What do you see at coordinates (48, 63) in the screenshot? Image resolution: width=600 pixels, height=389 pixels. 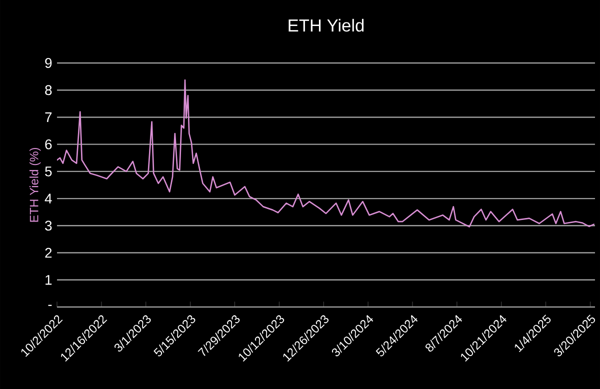 I see `y-tick-label: 9` at bounding box center [48, 63].